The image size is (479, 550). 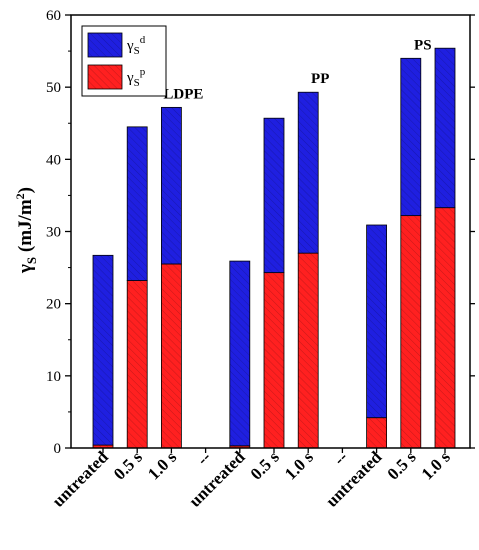 I want to click on legend: γSd γSp, so click(x=124, y=61).